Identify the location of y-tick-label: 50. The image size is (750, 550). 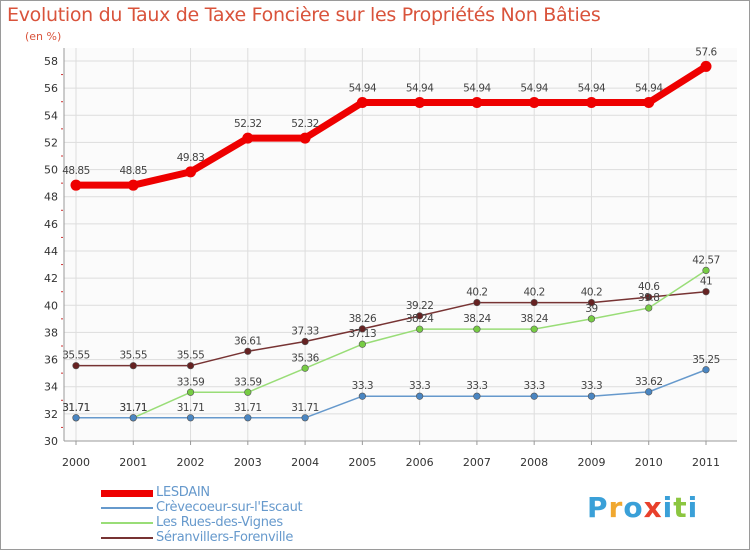
(51, 170).